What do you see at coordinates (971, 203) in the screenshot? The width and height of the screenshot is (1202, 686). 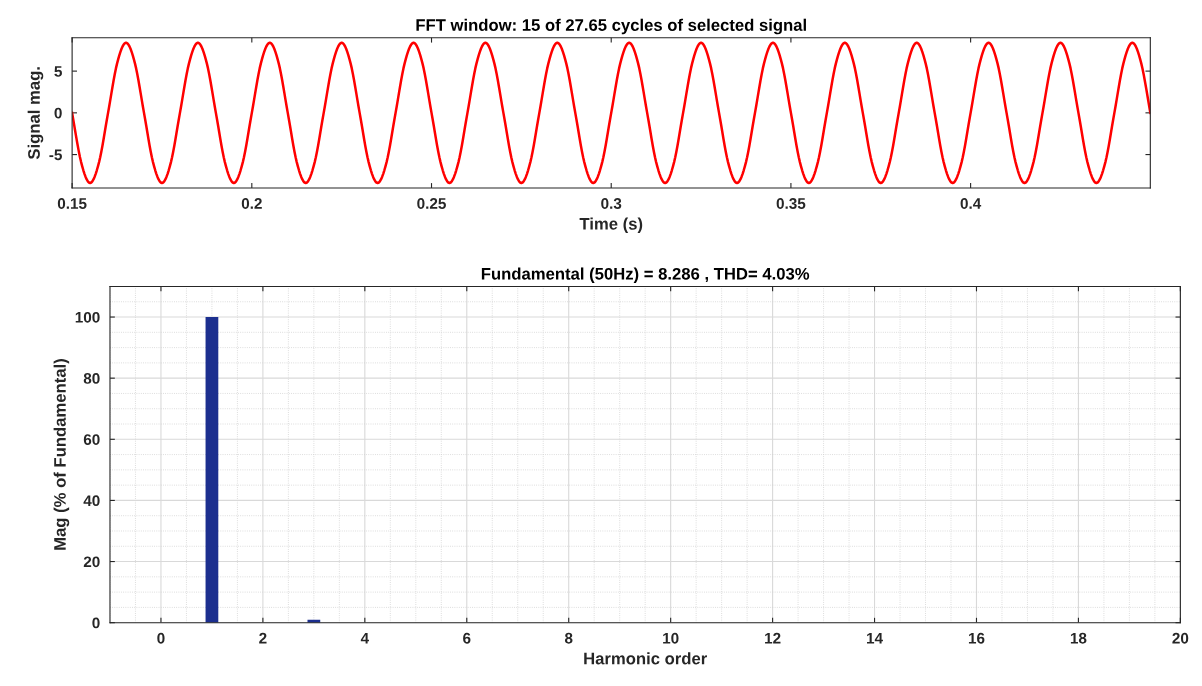 I see `x-tick-label: 0.4` at bounding box center [971, 203].